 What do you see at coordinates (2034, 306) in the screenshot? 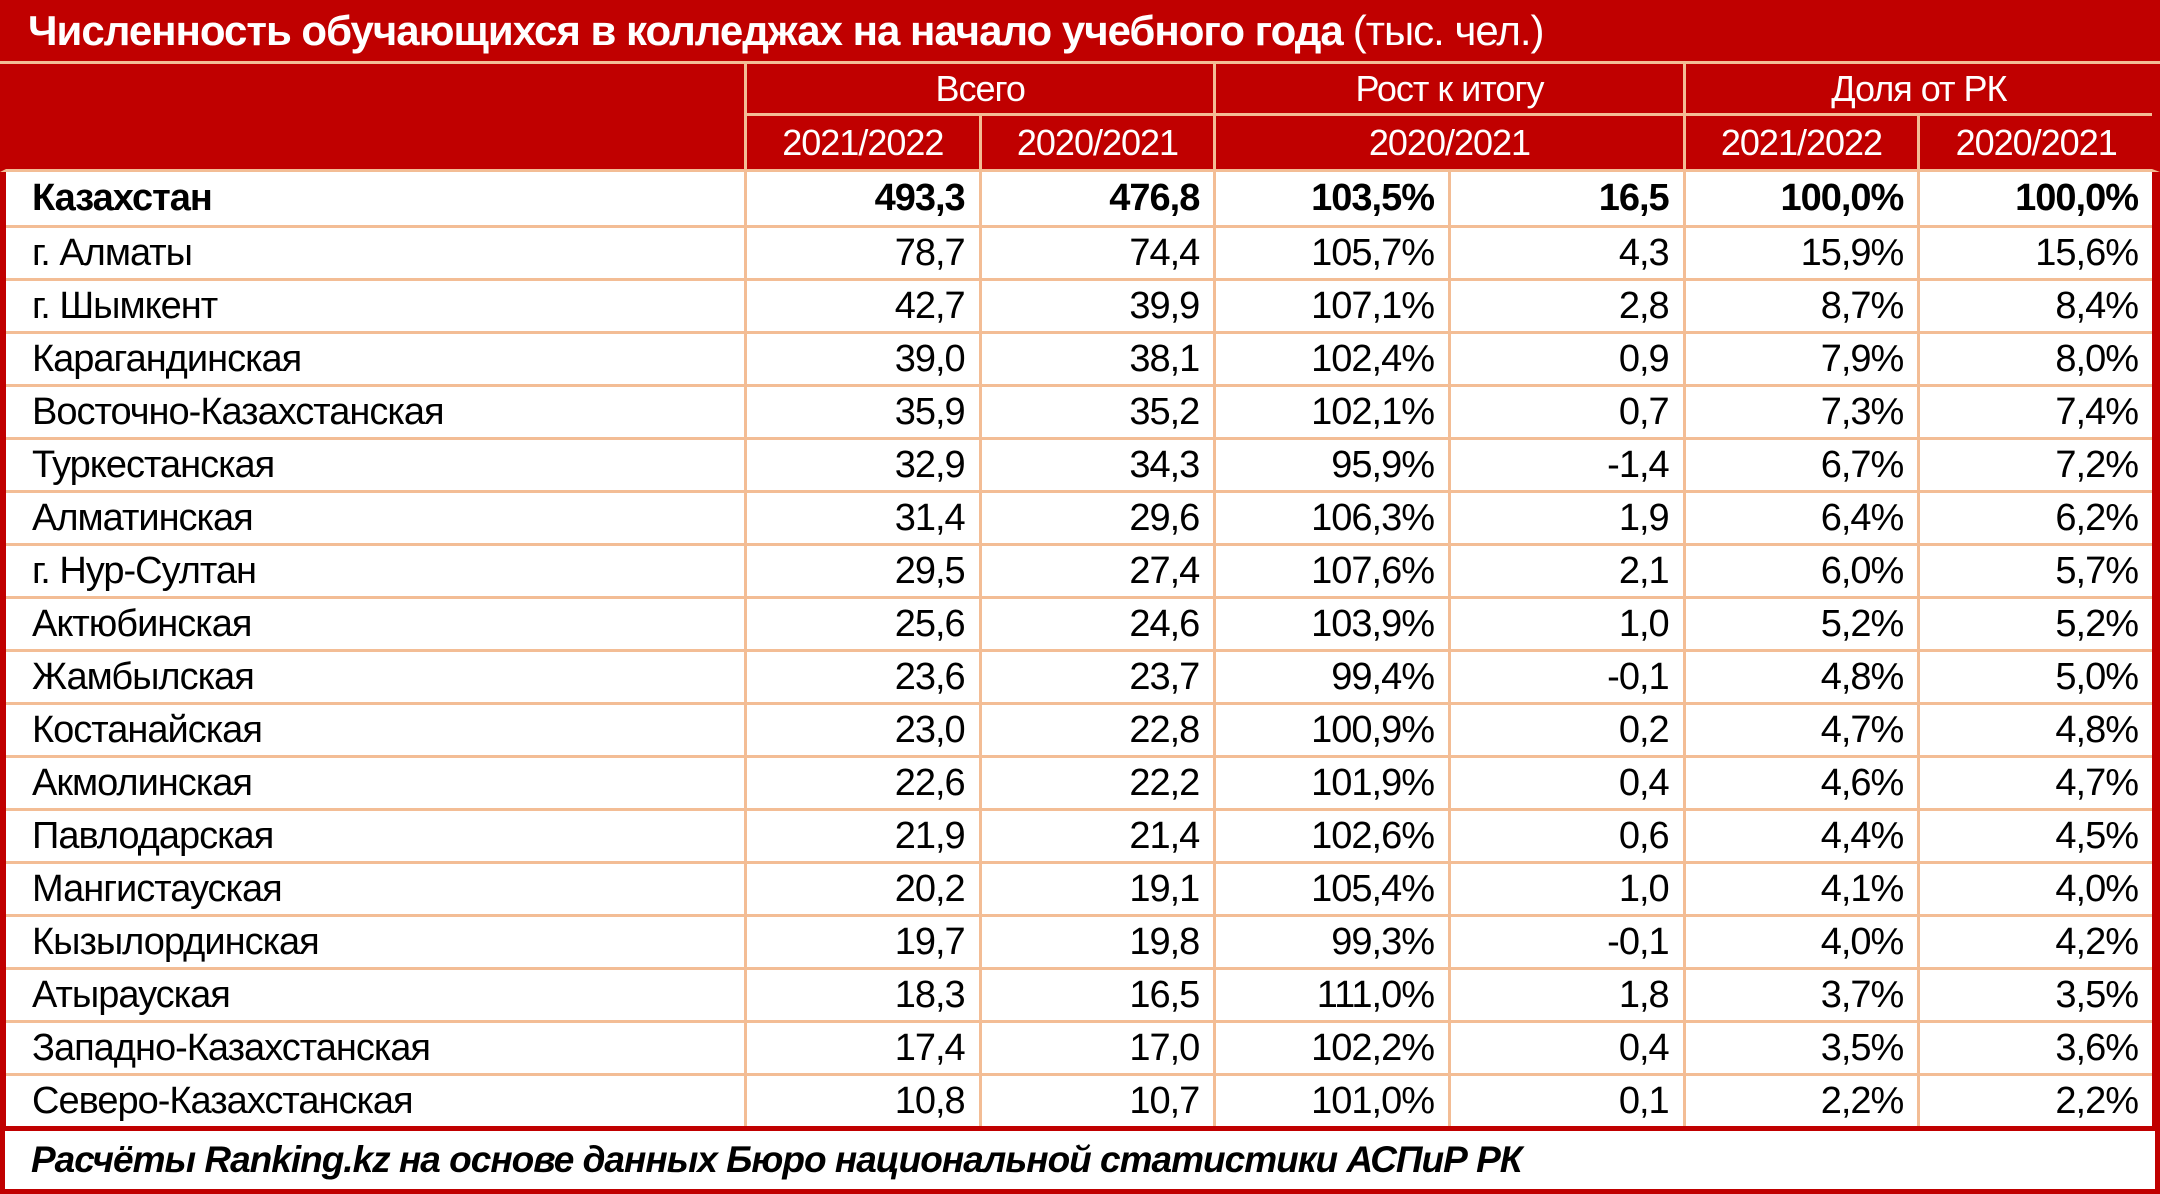
I see `value-cell: 8,4%` at bounding box center [2034, 306].